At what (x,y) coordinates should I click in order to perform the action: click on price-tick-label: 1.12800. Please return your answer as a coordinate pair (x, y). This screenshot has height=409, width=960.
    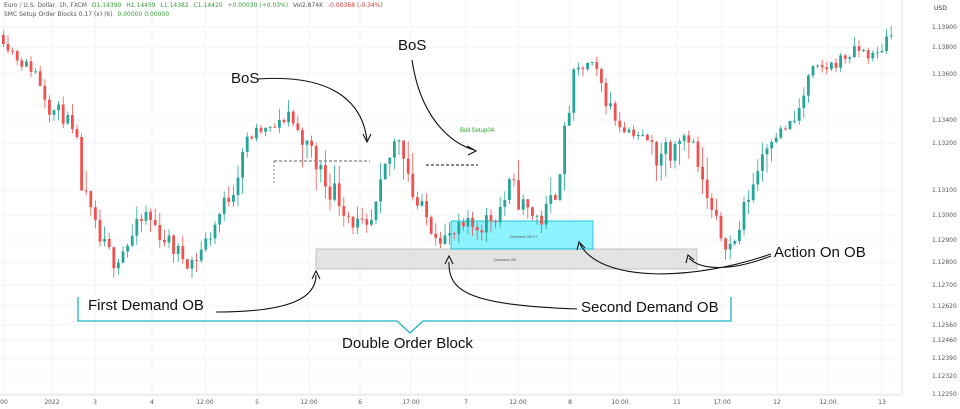
    Looking at the image, I should click on (944, 262).